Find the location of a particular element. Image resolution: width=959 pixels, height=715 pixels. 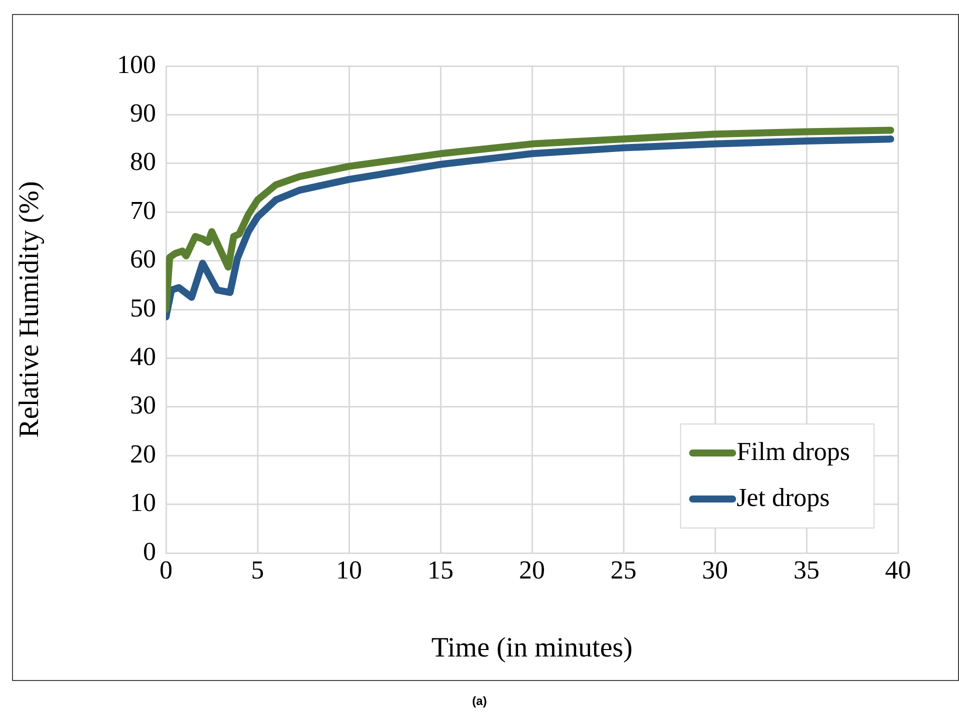

x-tick-label: 5 is located at coordinates (257, 569).